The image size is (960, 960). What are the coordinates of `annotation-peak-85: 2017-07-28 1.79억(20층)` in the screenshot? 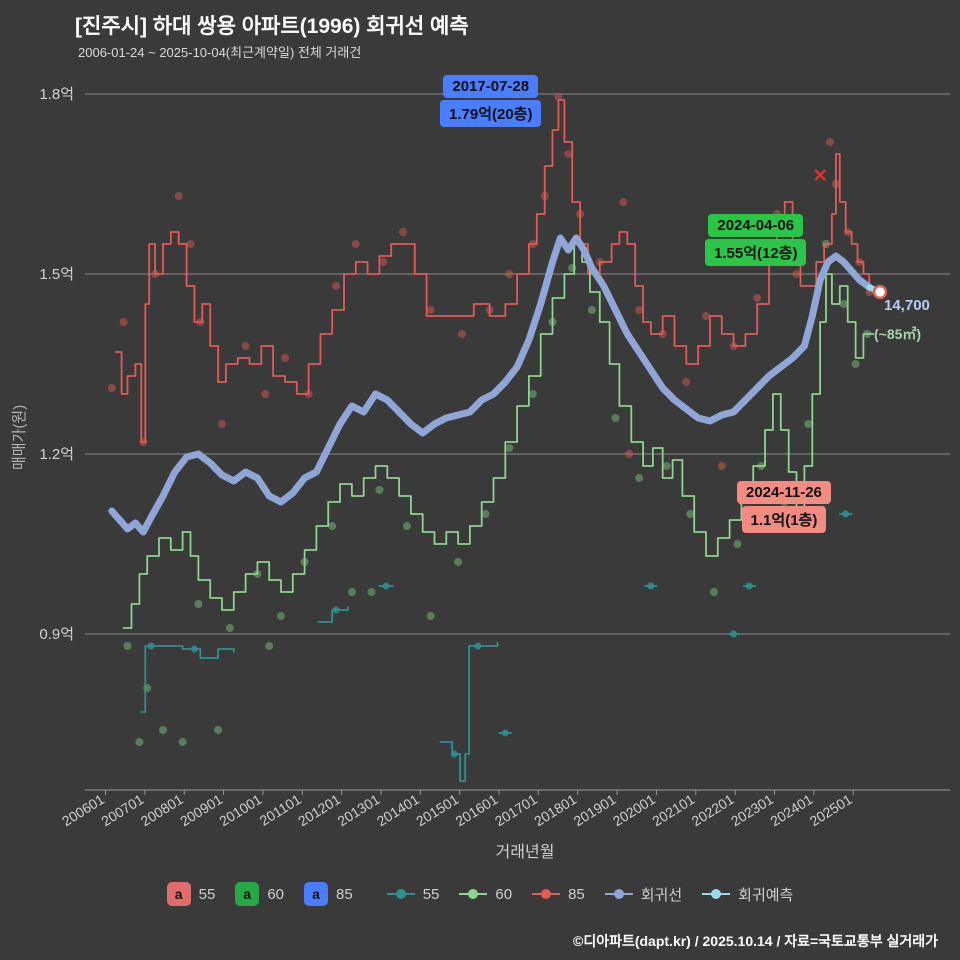 It's located at (491, 101).